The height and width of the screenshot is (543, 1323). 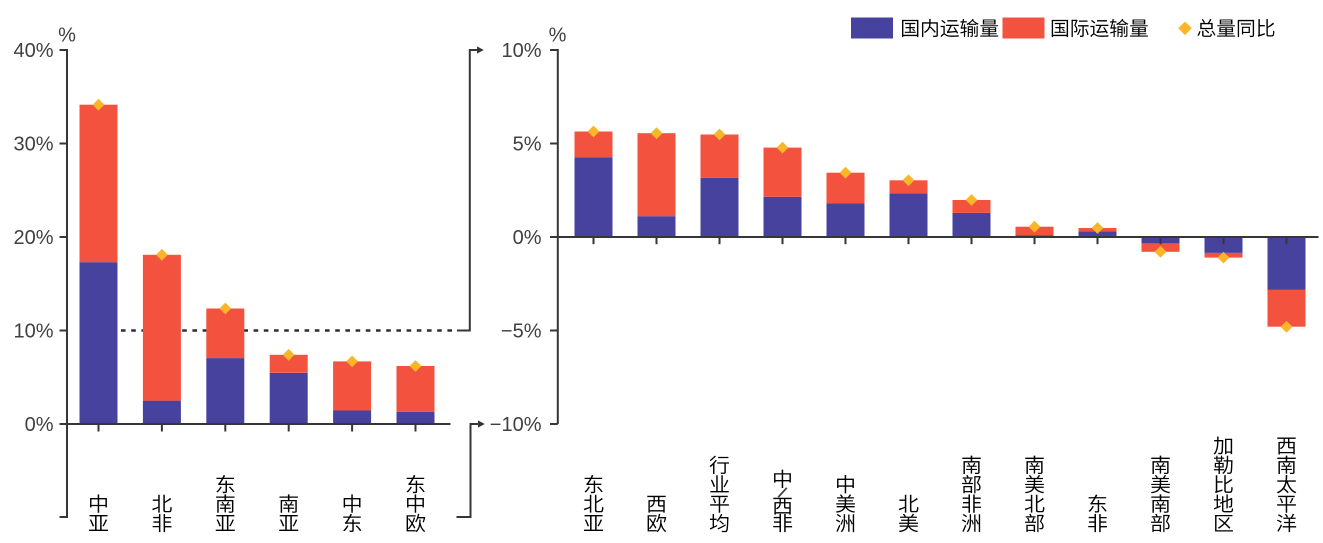 I want to click on svg-text: 5%, so click(x=527, y=144).